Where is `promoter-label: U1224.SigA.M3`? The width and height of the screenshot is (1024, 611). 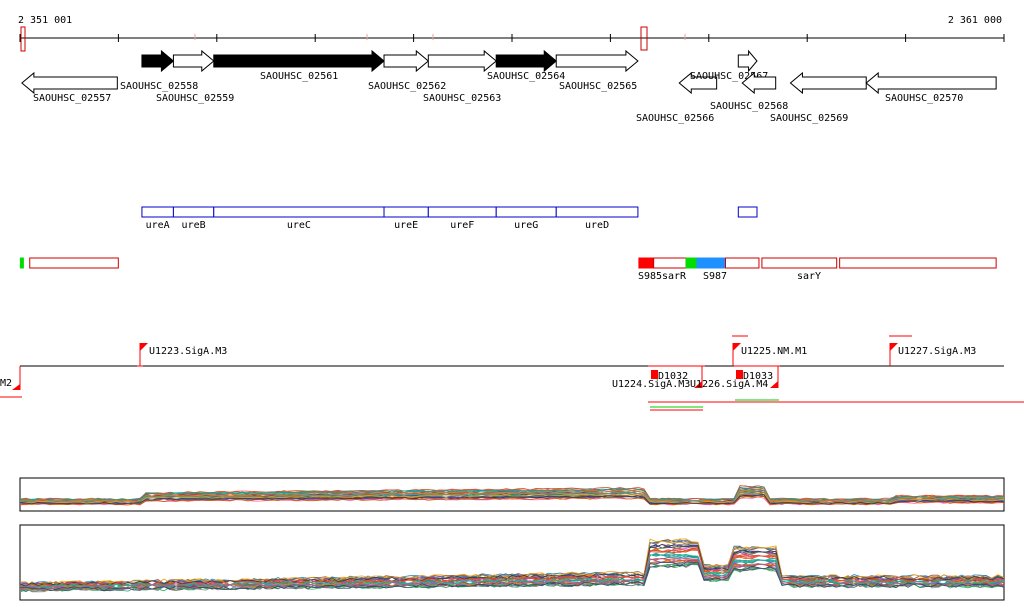
promoter-label: U1224.SigA.M3 is located at coordinates (651, 384).